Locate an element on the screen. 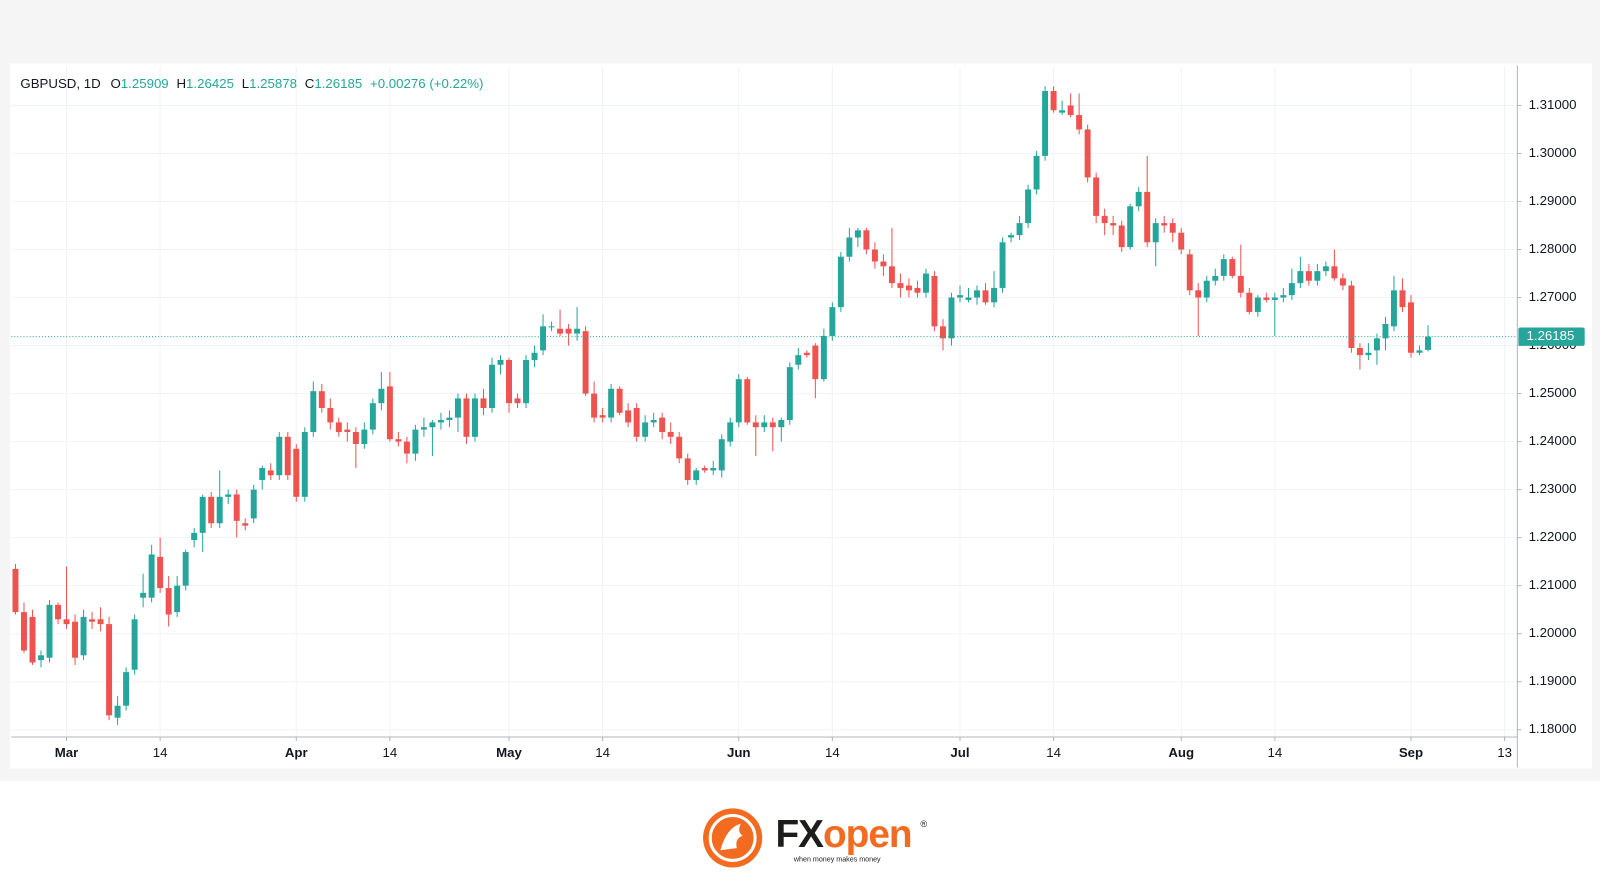  close-label: C is located at coordinates (310, 82).